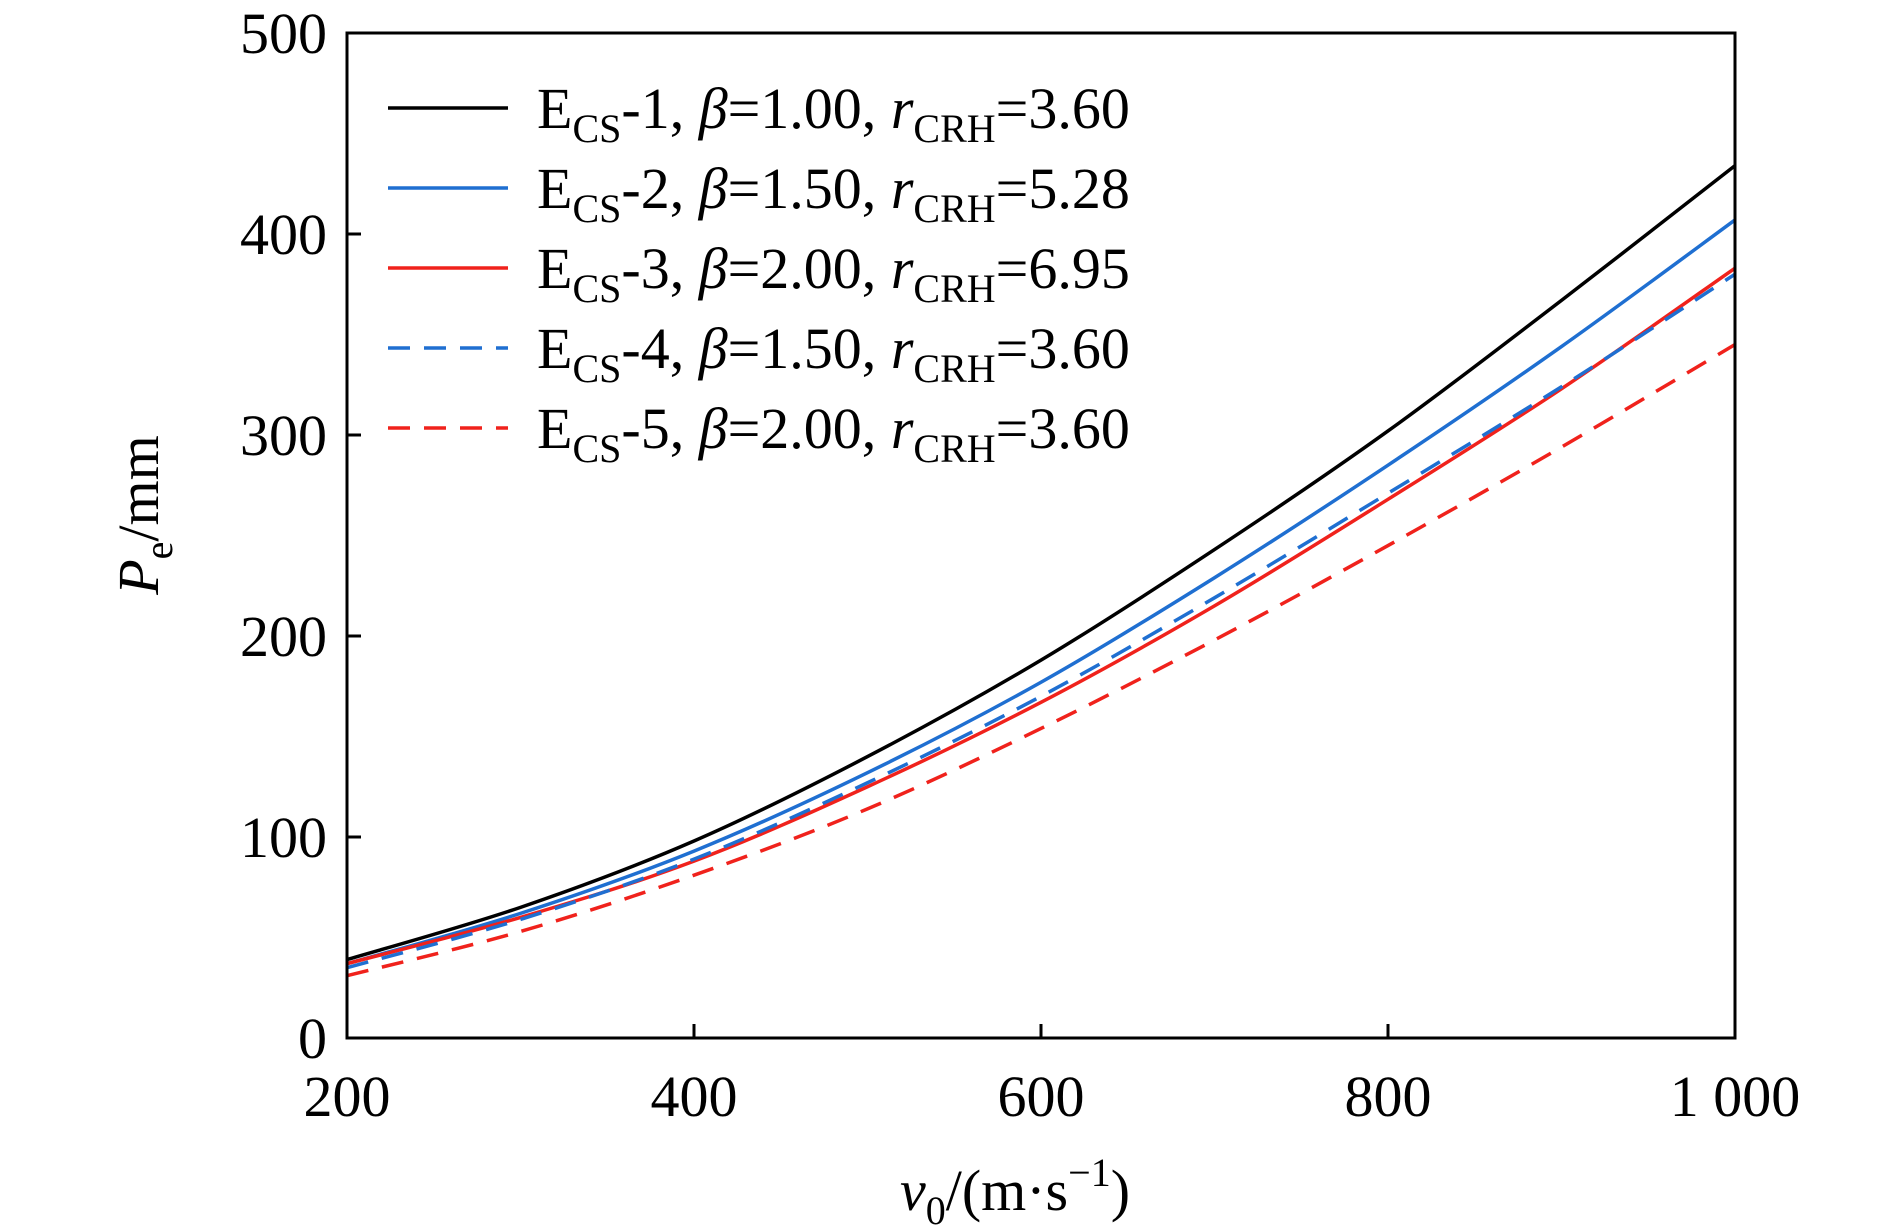 This screenshot has width=1890, height=1232. What do you see at coordinates (833, 193) in the screenshot?
I see `legend-label-2: ECS-2, β=1.50, rCRH=5.28` at bounding box center [833, 193].